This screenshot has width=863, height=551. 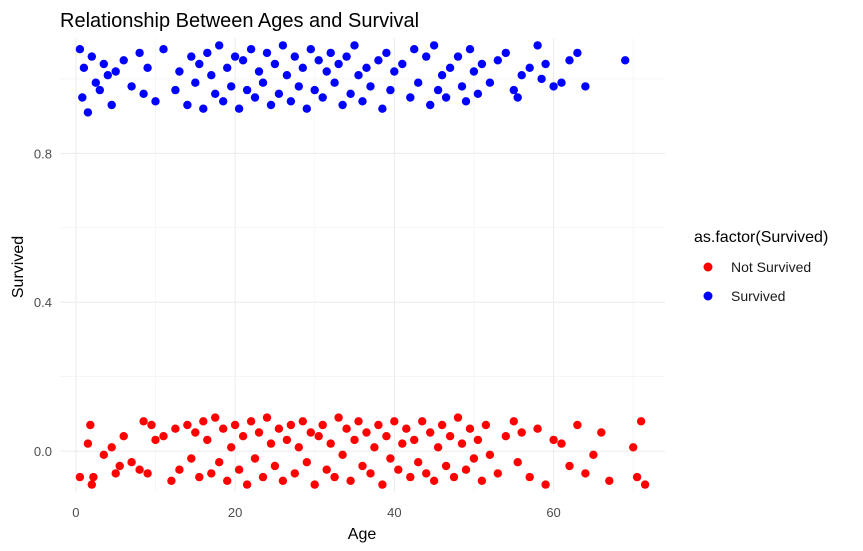 I want to click on x-axis-title: Age, so click(x=362, y=534).